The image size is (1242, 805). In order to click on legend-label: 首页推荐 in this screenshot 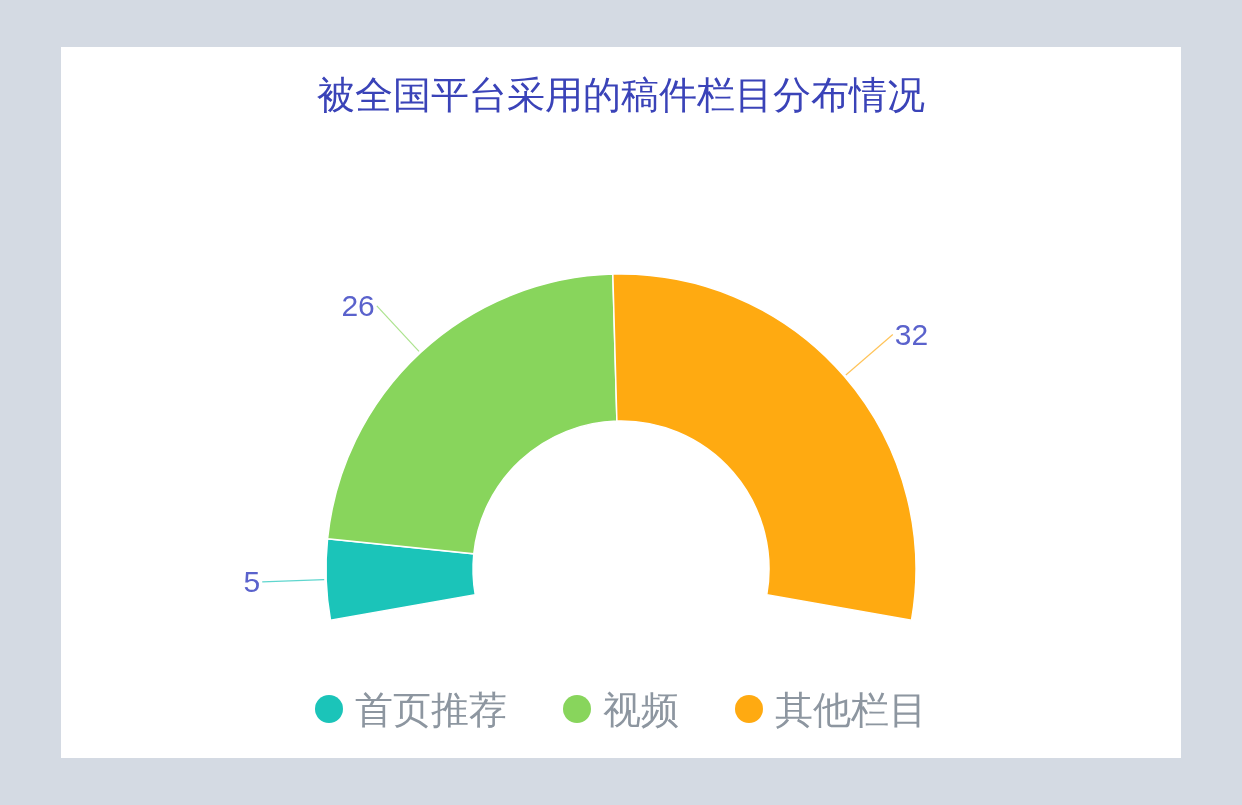, I will do `click(431, 709)`.